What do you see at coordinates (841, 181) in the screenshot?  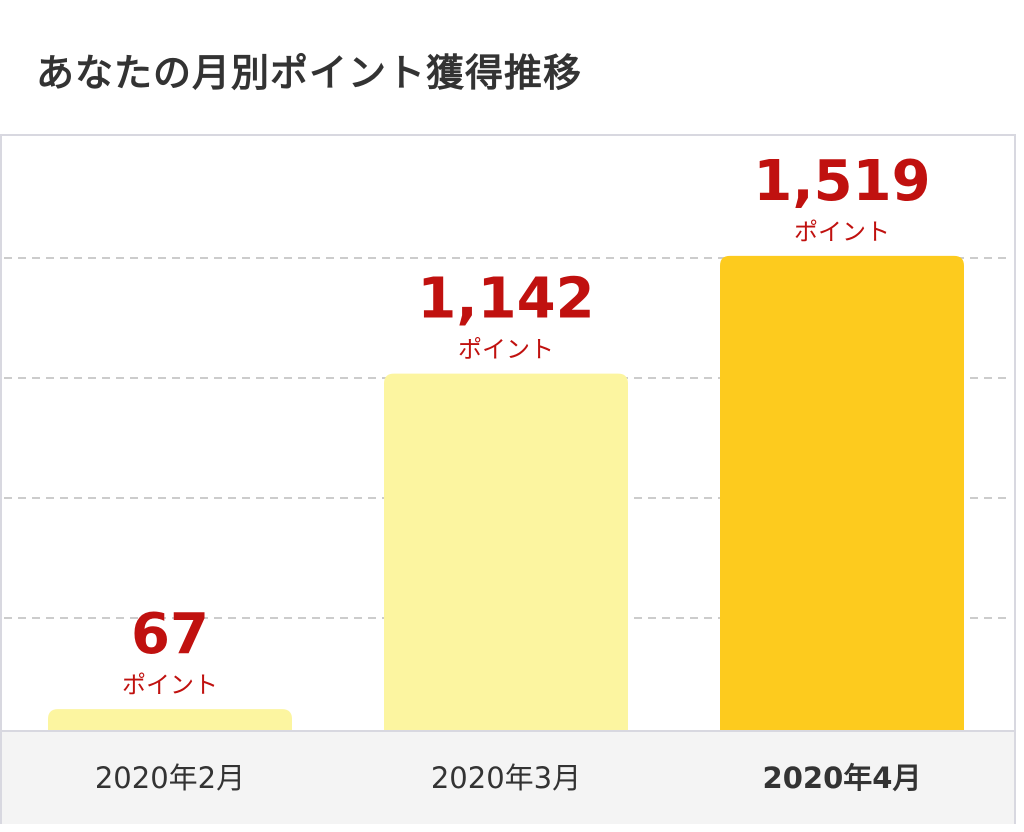 I see `value-label-3: 1,519` at bounding box center [841, 181].